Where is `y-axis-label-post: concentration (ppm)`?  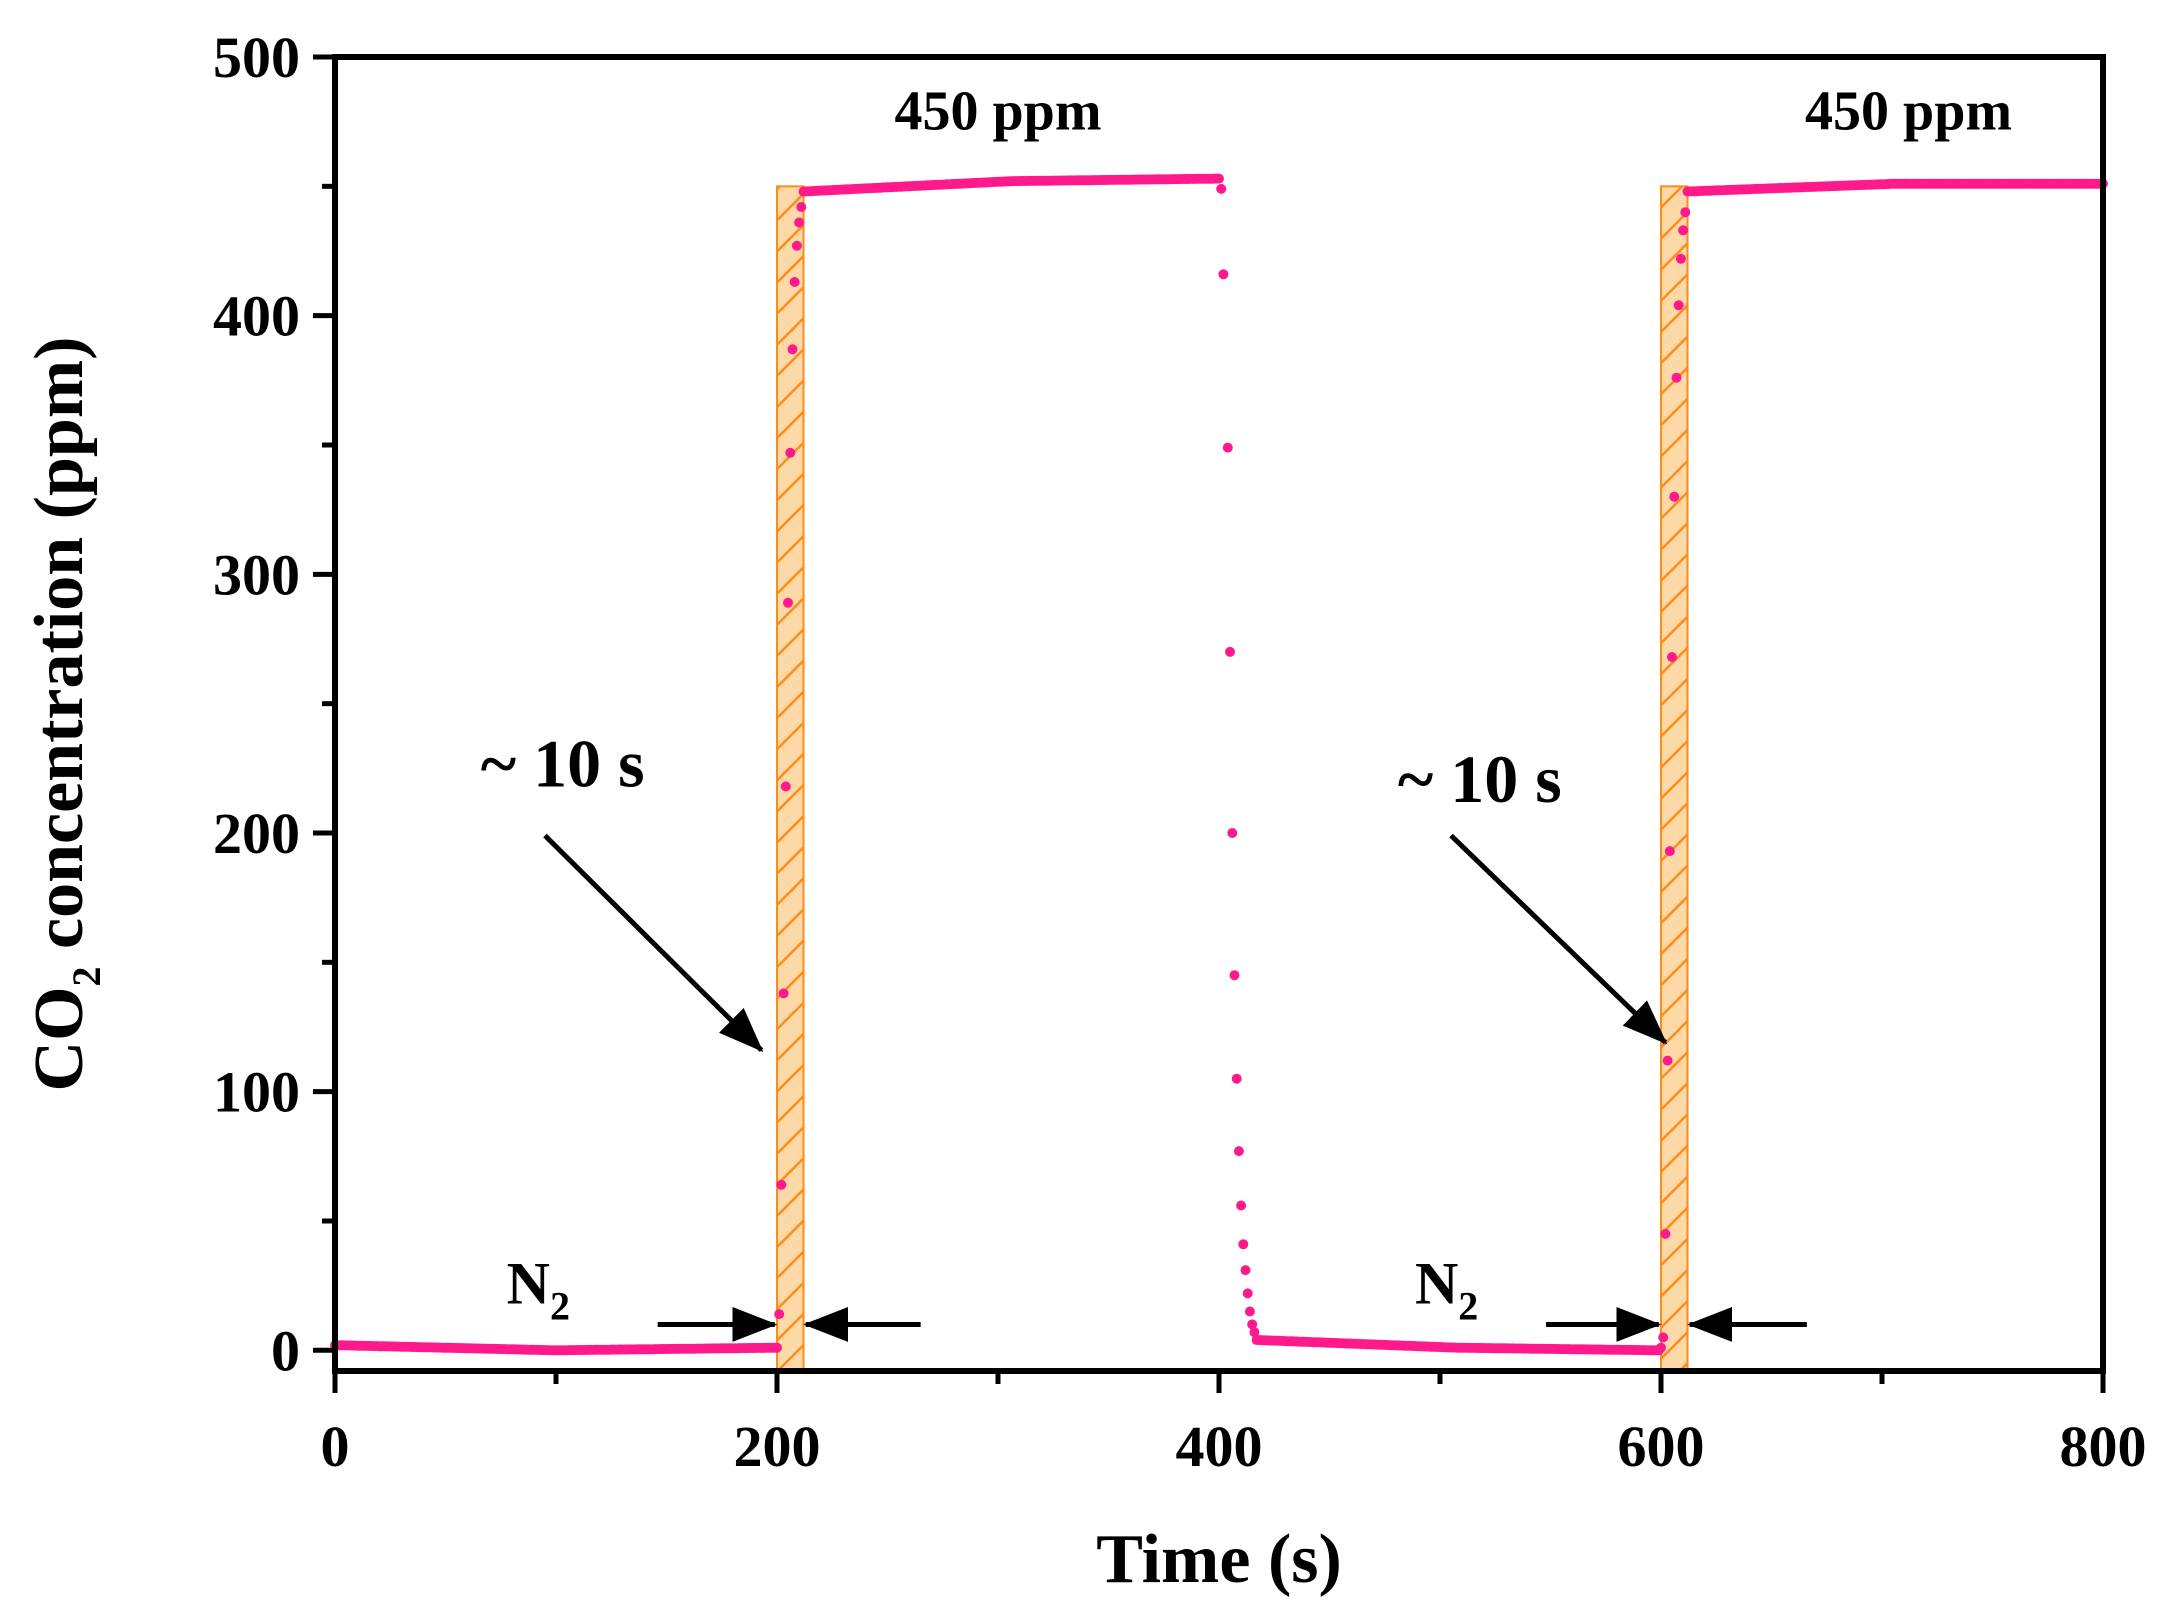
y-axis-label-post: concentration (ppm) is located at coordinates (59, 652).